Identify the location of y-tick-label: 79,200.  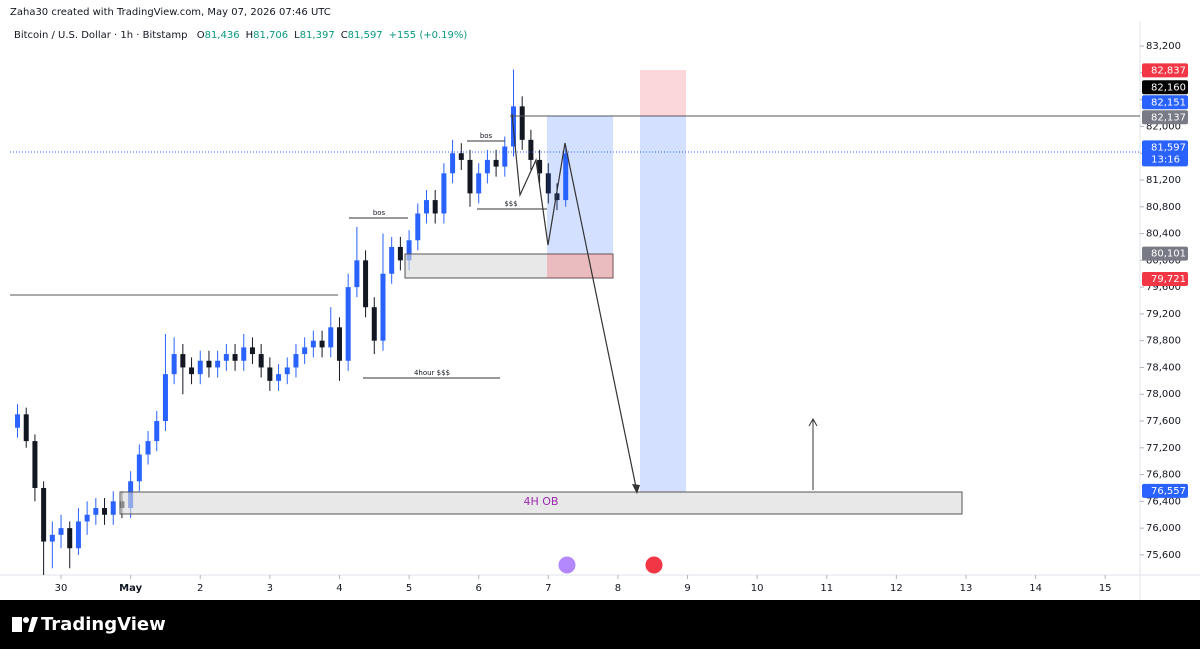
(1163, 314).